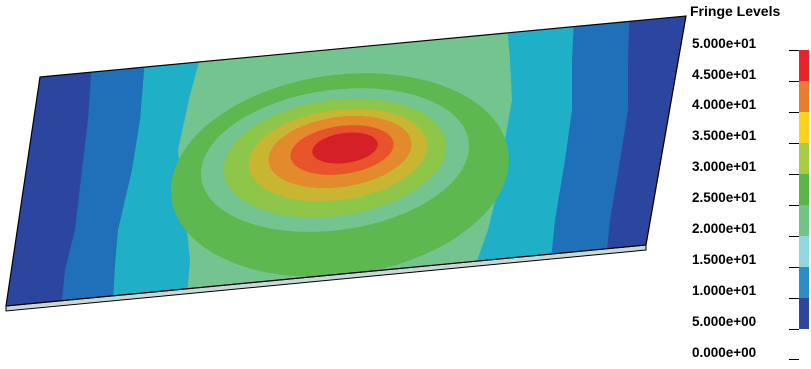  Describe the element at coordinates (724, 74) in the screenshot. I see `legend-label-45: 4.500e+01` at that location.